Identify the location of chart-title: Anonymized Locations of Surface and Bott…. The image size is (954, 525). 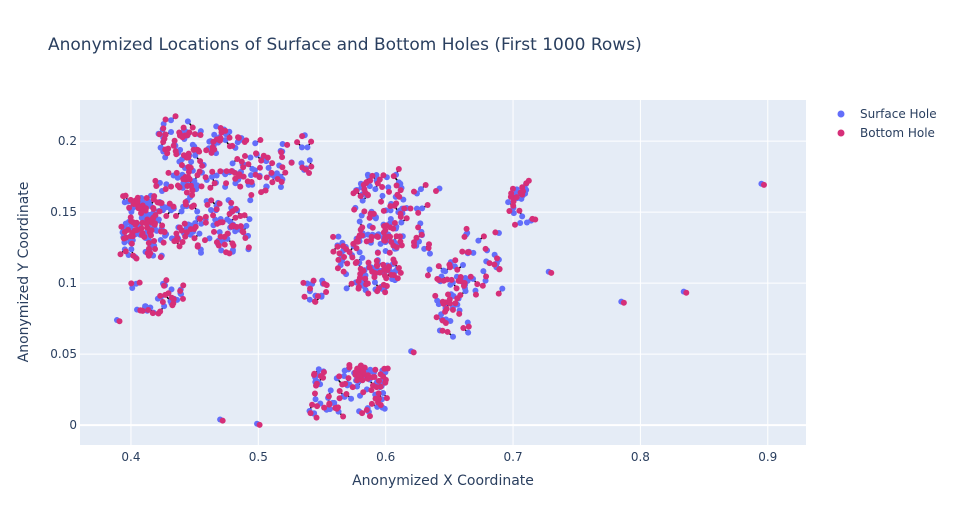
(345, 45).